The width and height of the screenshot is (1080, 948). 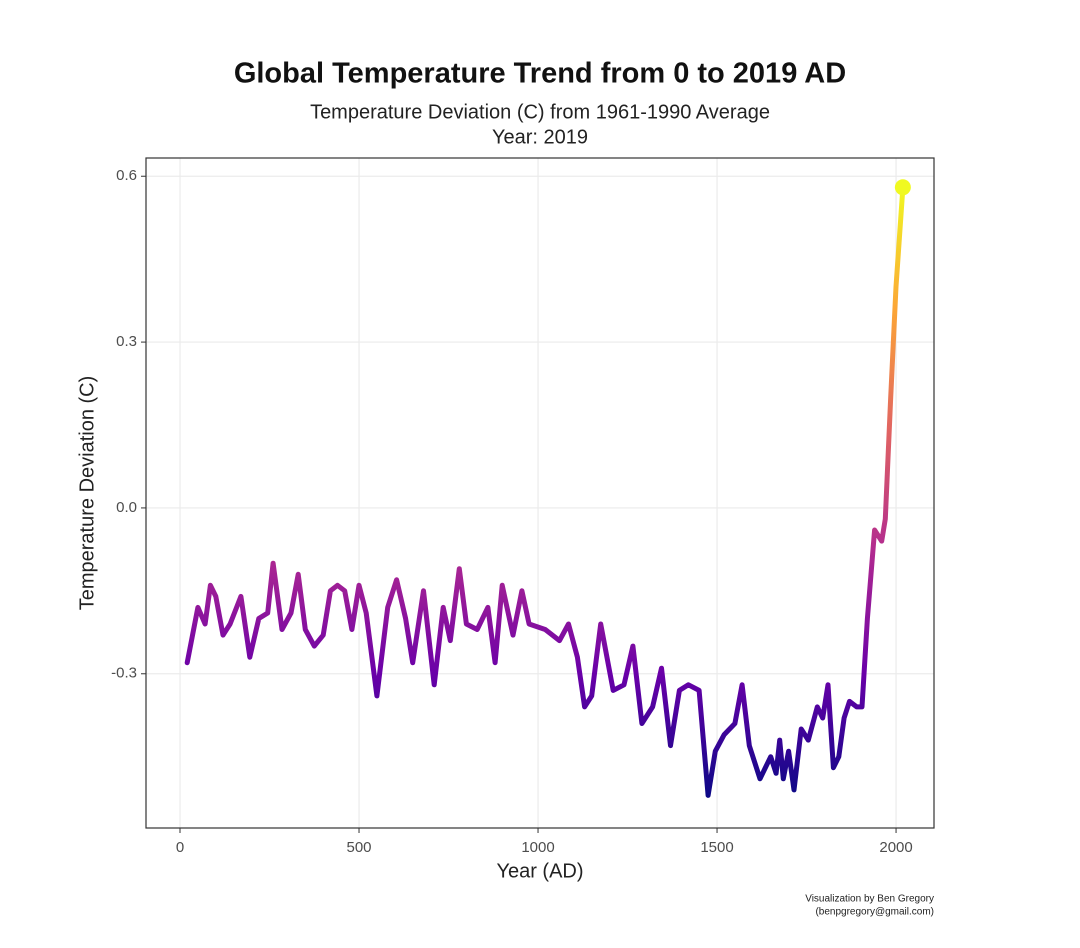 I want to click on y-tick-label: 0.0, so click(x=126, y=507).